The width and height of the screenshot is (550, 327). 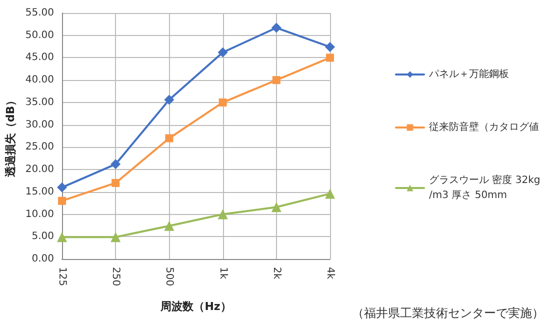 What do you see at coordinates (39, 147) in the screenshot?
I see `y-tick-label: 25.00` at bounding box center [39, 147].